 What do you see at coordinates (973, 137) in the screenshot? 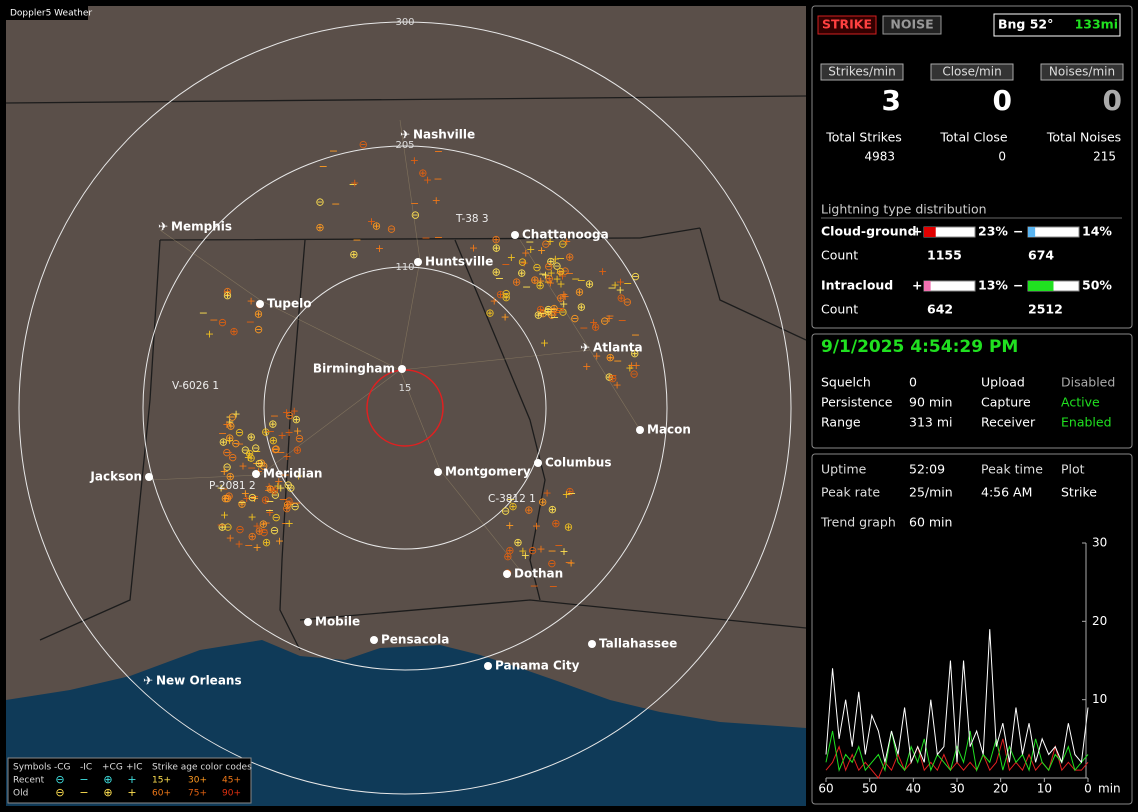
I see `total-label: Total Close` at bounding box center [973, 137].